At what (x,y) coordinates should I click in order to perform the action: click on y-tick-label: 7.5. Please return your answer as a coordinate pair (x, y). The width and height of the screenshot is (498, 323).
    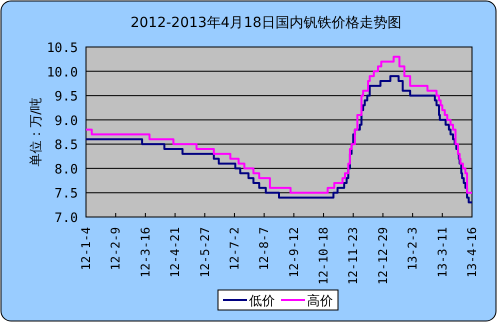
    Looking at the image, I should click on (66, 194).